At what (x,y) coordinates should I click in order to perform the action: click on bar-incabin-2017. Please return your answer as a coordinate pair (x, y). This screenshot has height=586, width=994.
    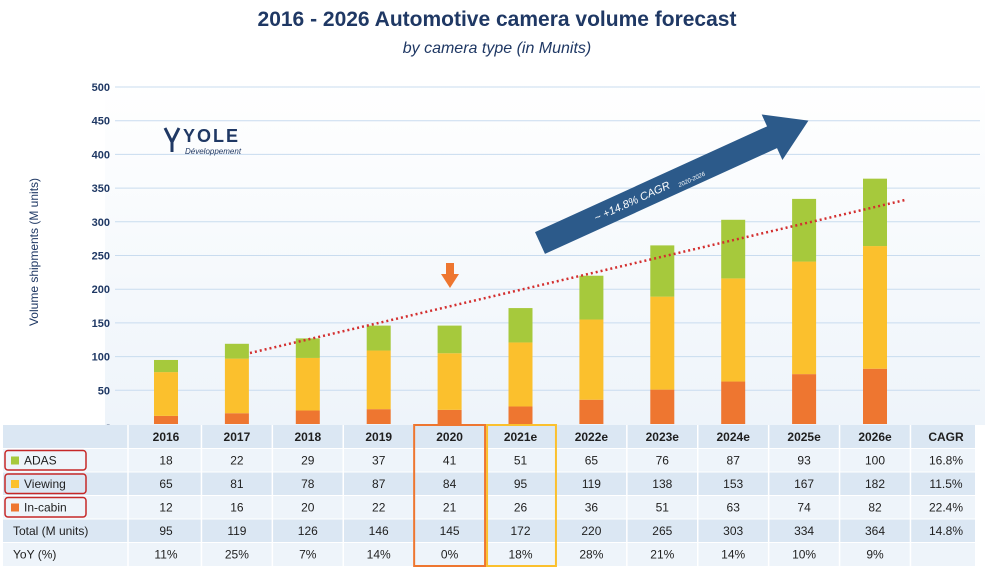
    Looking at the image, I should click on (236, 418).